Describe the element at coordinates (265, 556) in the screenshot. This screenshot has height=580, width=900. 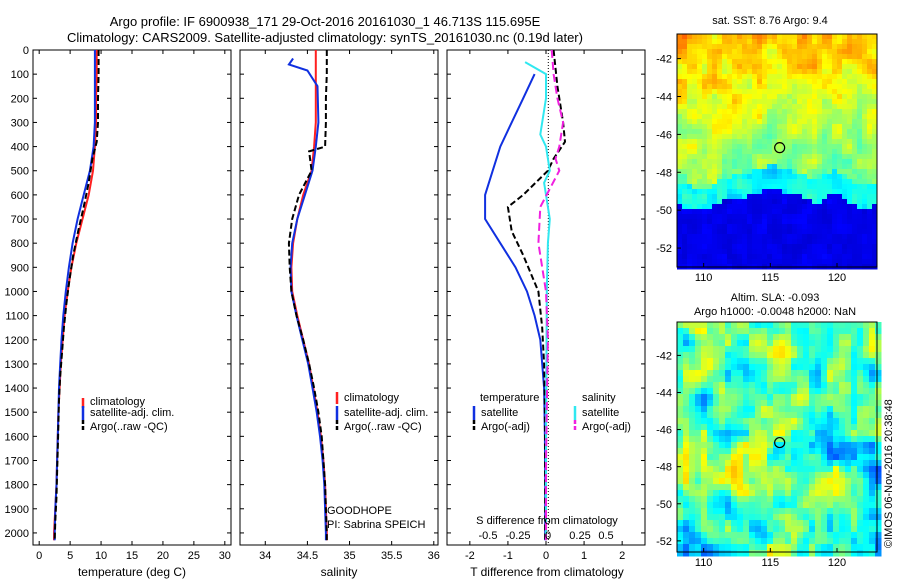
I see `x-tick-label: 34` at that location.